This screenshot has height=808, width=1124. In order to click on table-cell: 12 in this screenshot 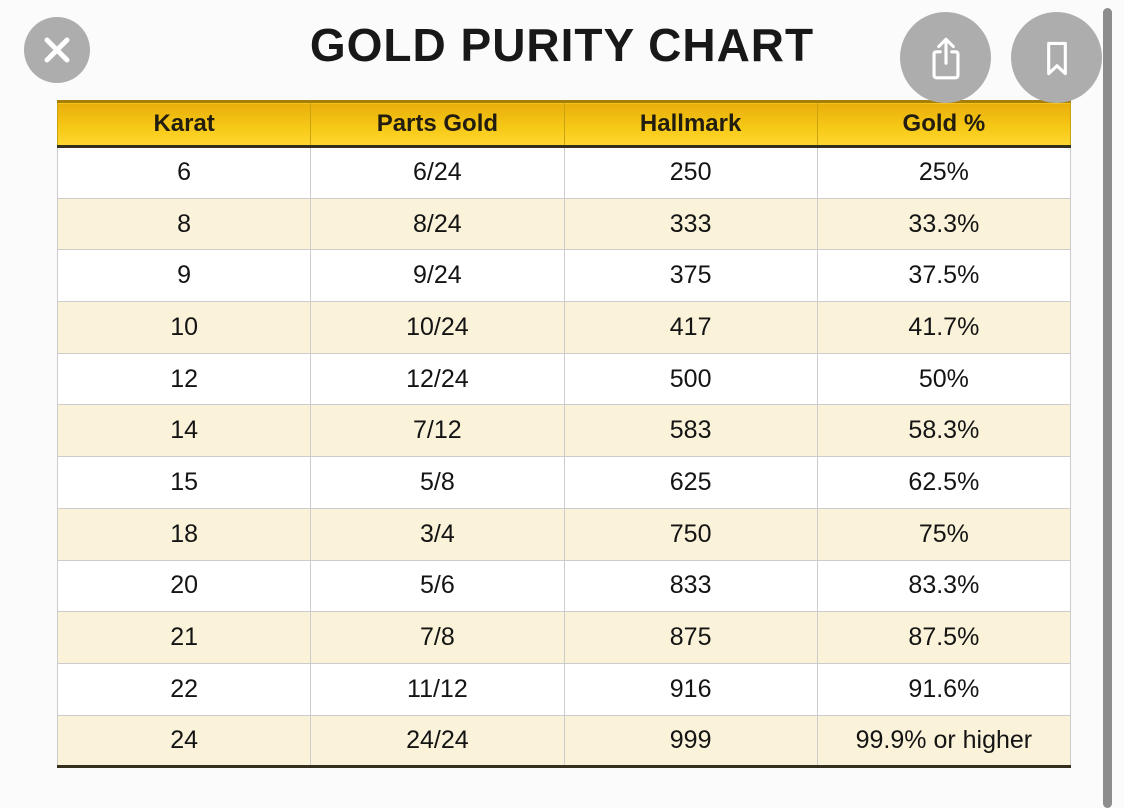, I will do `click(184, 379)`.